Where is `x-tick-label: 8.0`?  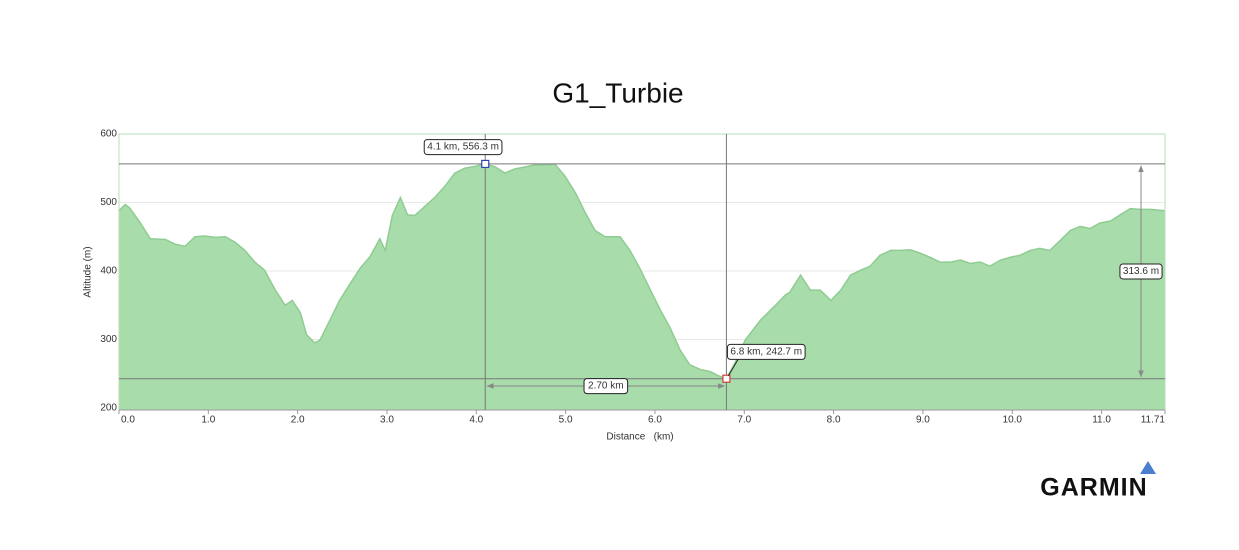
x-tick-label: 8.0 is located at coordinates (834, 420).